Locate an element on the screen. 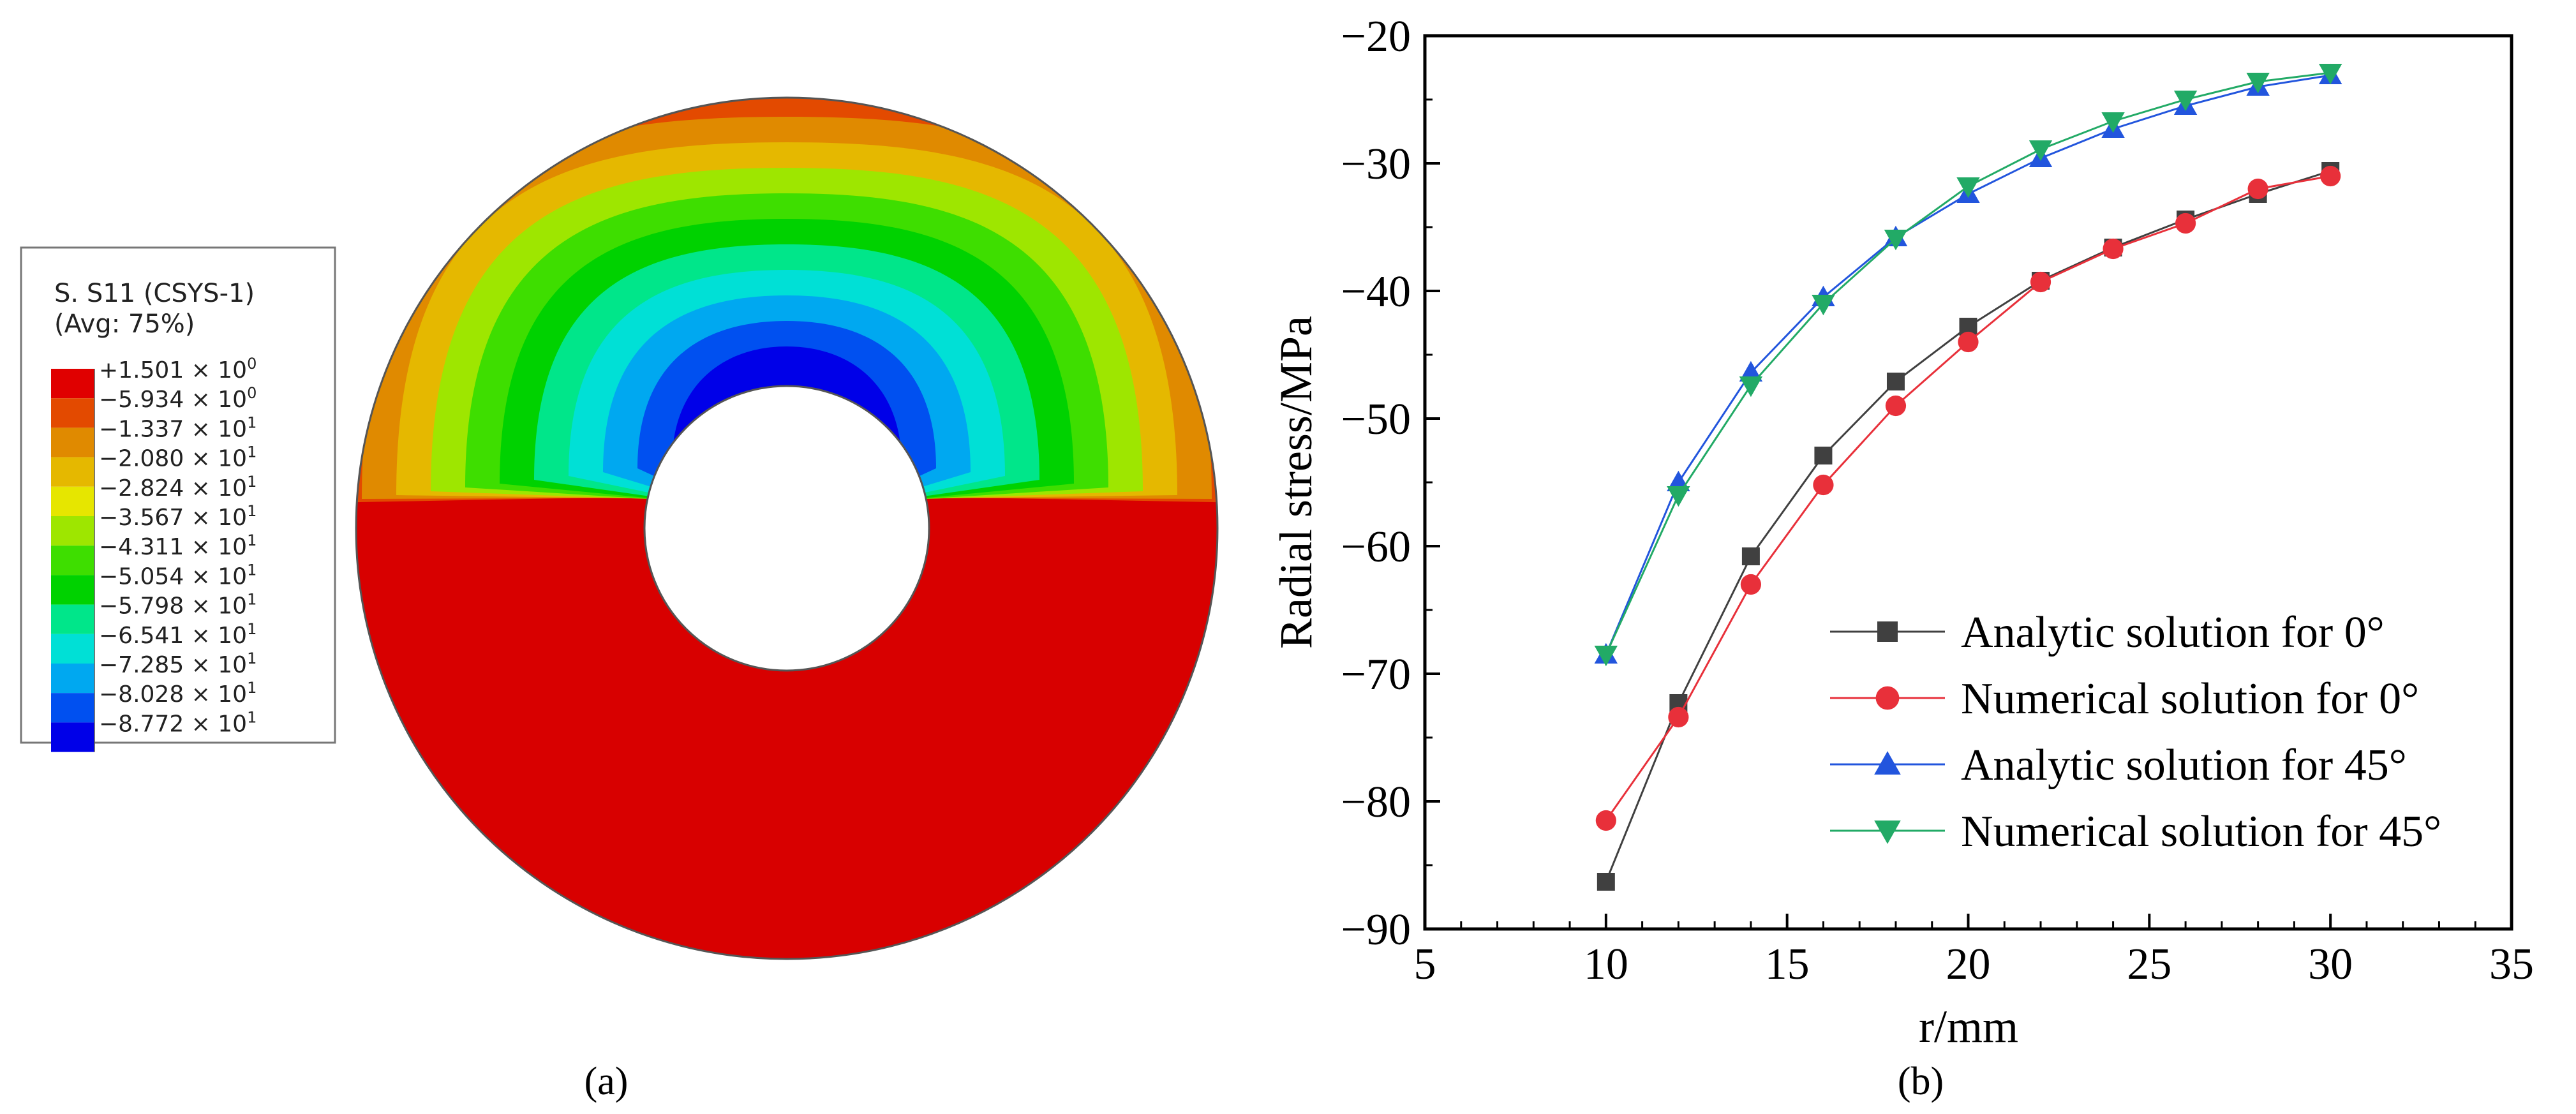 The width and height of the screenshot is (2576, 1114). y-tick-label: −70 is located at coordinates (1376, 674).